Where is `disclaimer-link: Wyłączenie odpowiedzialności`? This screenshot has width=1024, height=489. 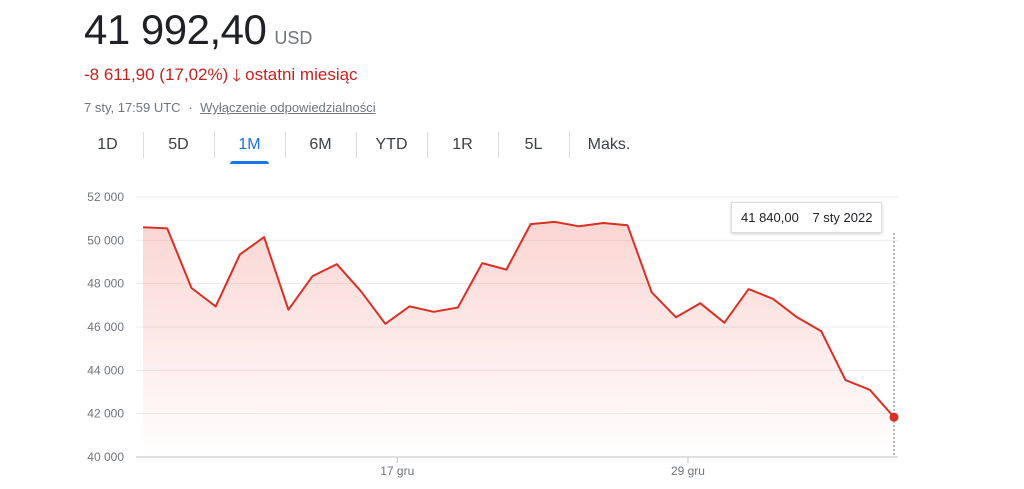 disclaimer-link: Wyłączenie odpowiedzialności is located at coordinates (288, 107).